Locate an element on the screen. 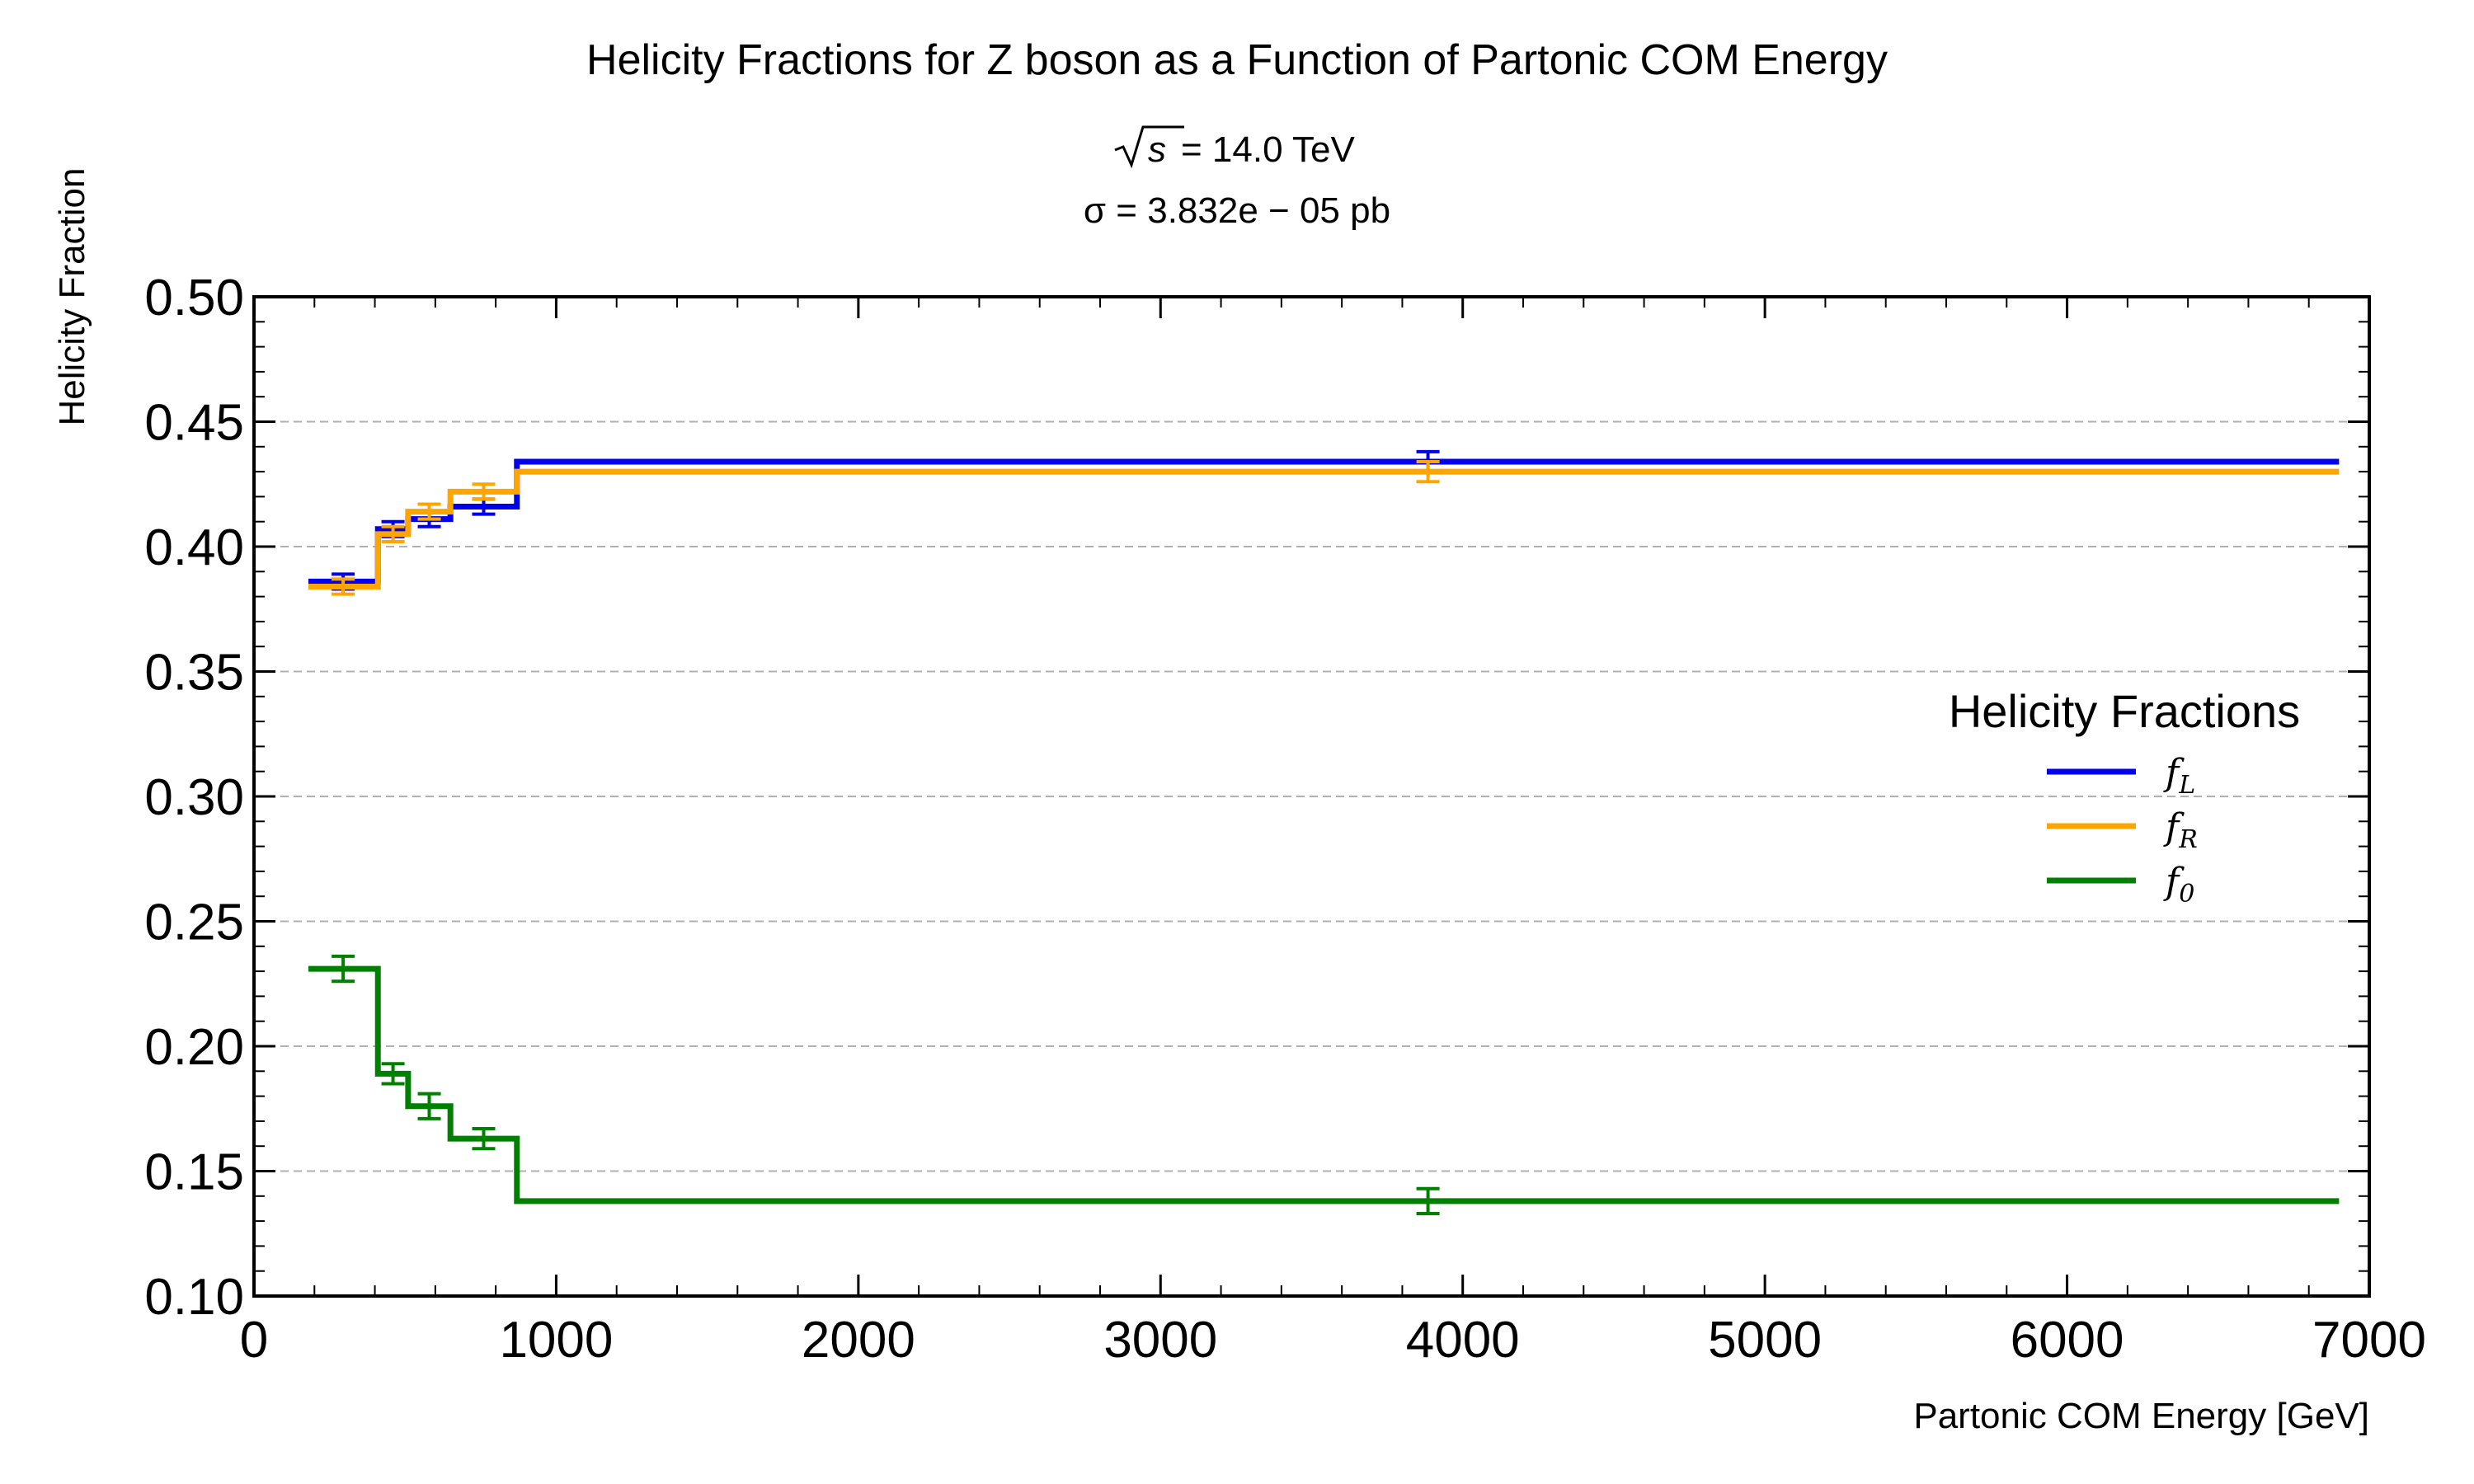 The height and width of the screenshot is (1484, 2474). x-tick-label-4: 4000 is located at coordinates (1463, 1340).